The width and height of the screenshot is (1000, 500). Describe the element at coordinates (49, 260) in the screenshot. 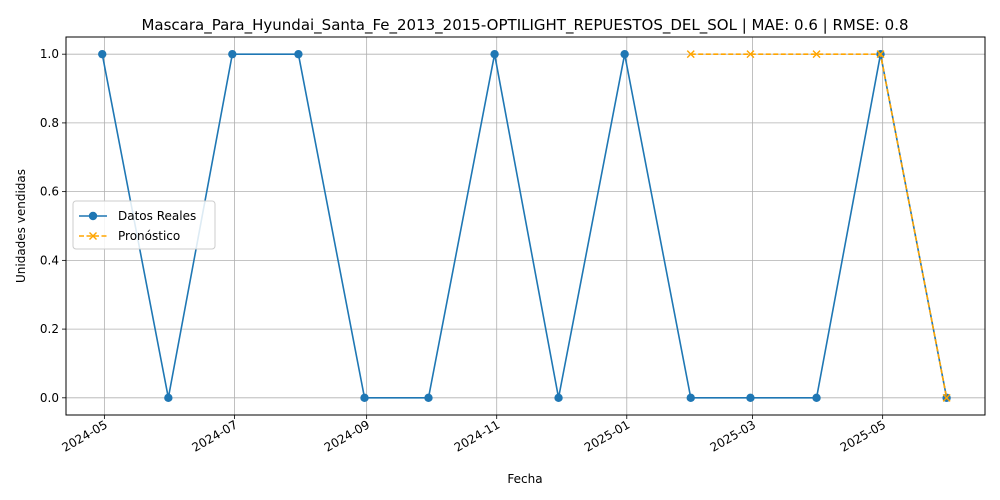

I see `y-tick-label: 0.4` at that location.